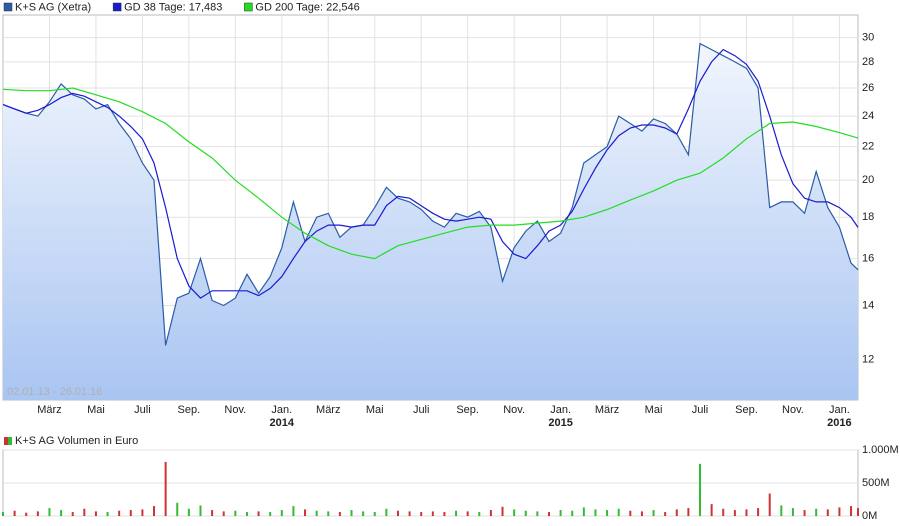 This screenshot has width=900, height=526. What do you see at coordinates (560, 410) in the screenshot?
I see `x-tick-label: Jan.` at bounding box center [560, 410].